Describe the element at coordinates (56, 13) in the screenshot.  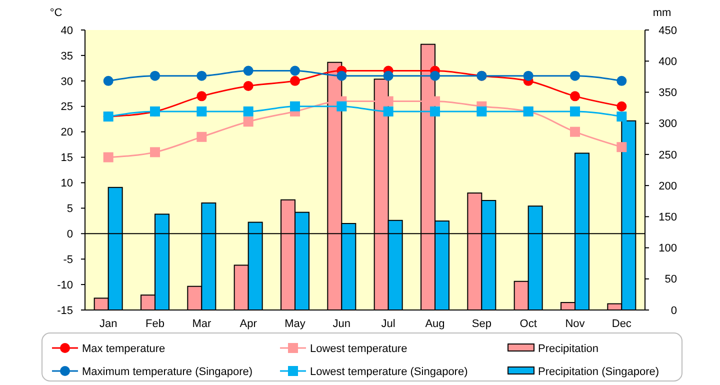
I see `y-axis-title: °C` at that location.